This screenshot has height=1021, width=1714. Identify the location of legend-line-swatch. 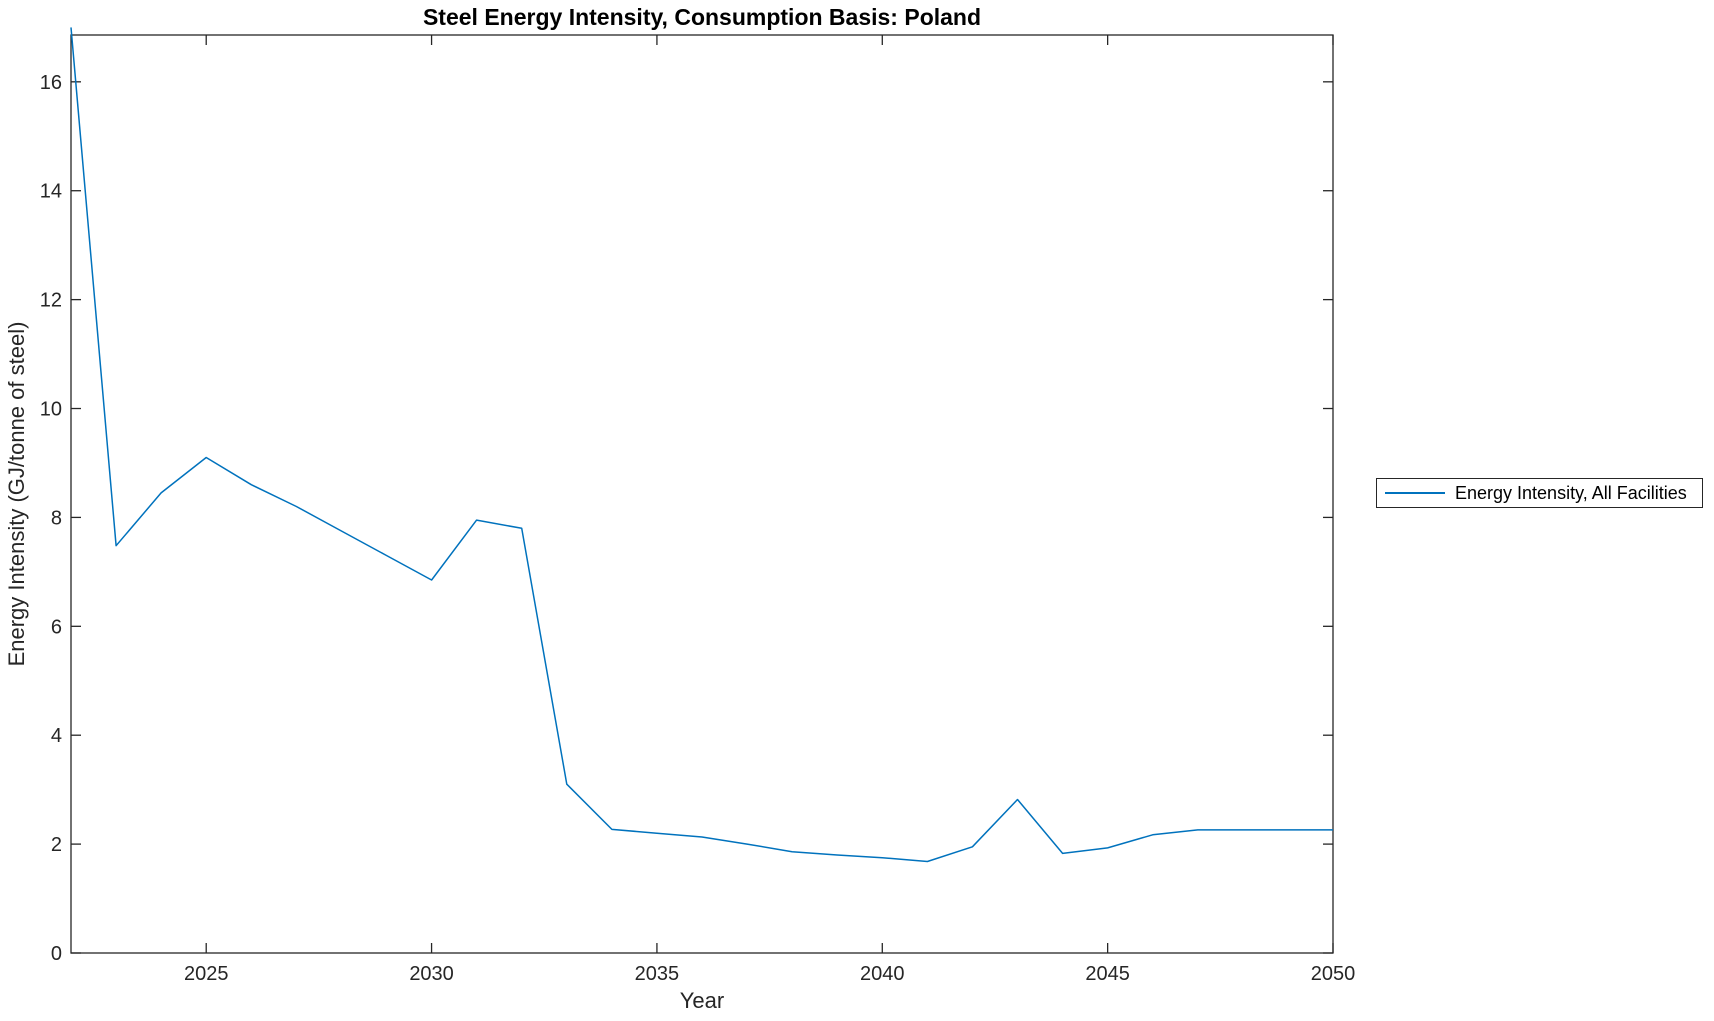
(1415, 493).